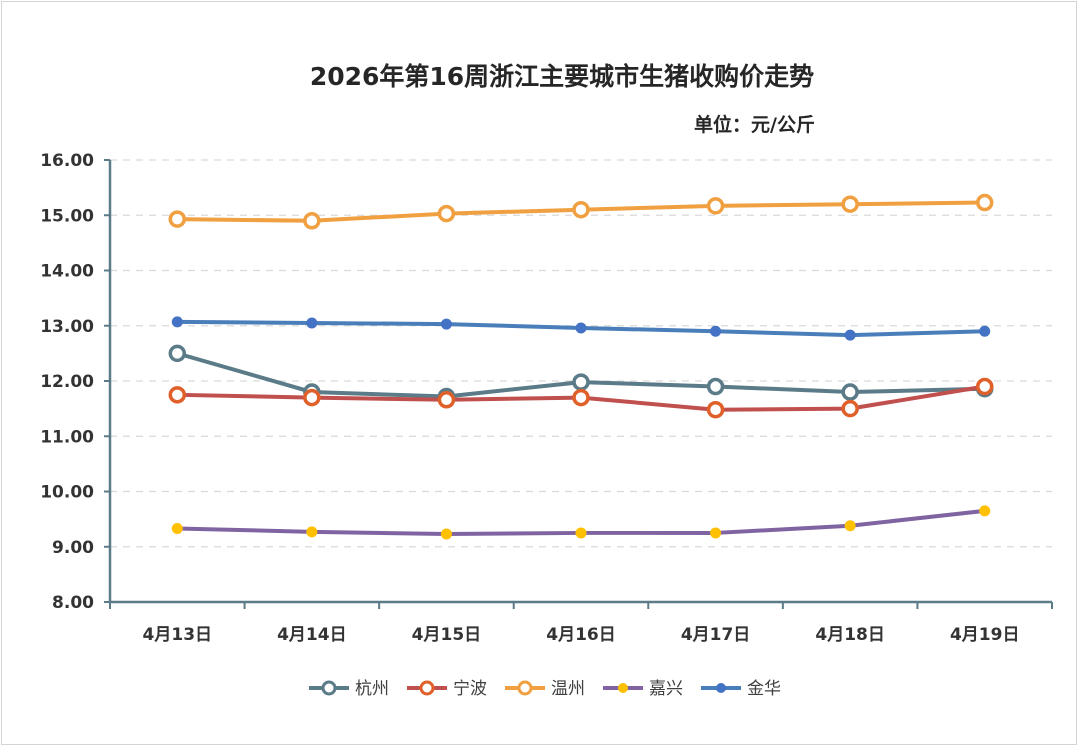 This screenshot has width=1080, height=748. I want to click on y-tick-label: 10.00, so click(67, 493).